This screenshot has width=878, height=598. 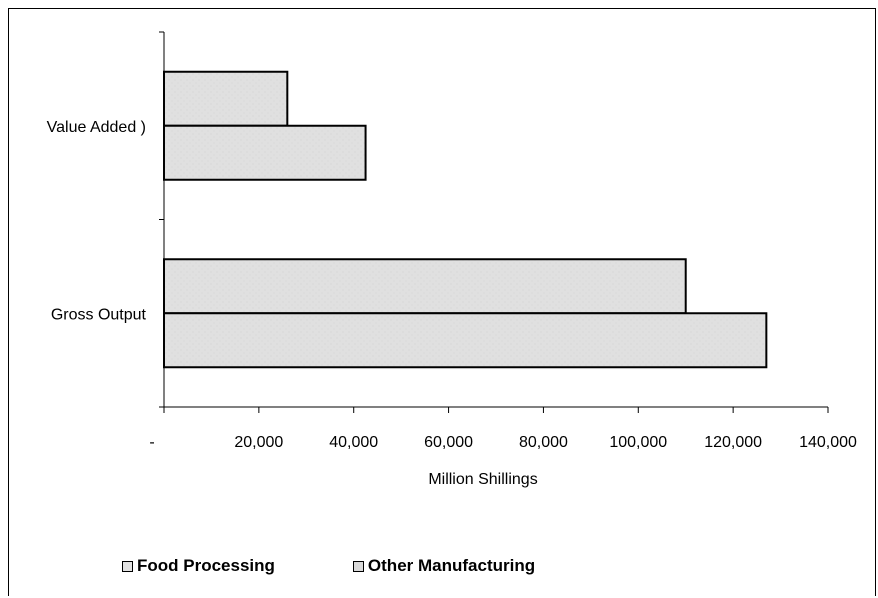 I want to click on category-label: Gross Output, so click(x=99, y=314).